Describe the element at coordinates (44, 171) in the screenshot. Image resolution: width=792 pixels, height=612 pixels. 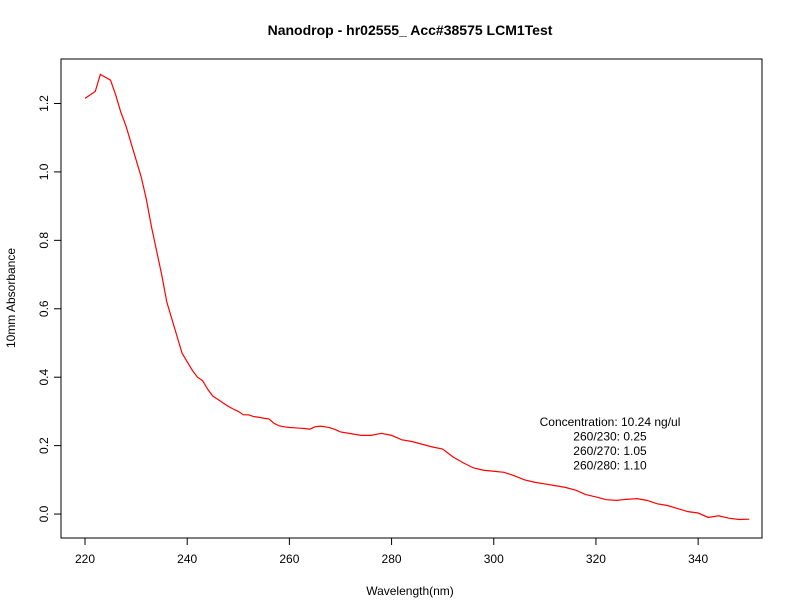
I see `y-tick-label: 1.0` at that location.